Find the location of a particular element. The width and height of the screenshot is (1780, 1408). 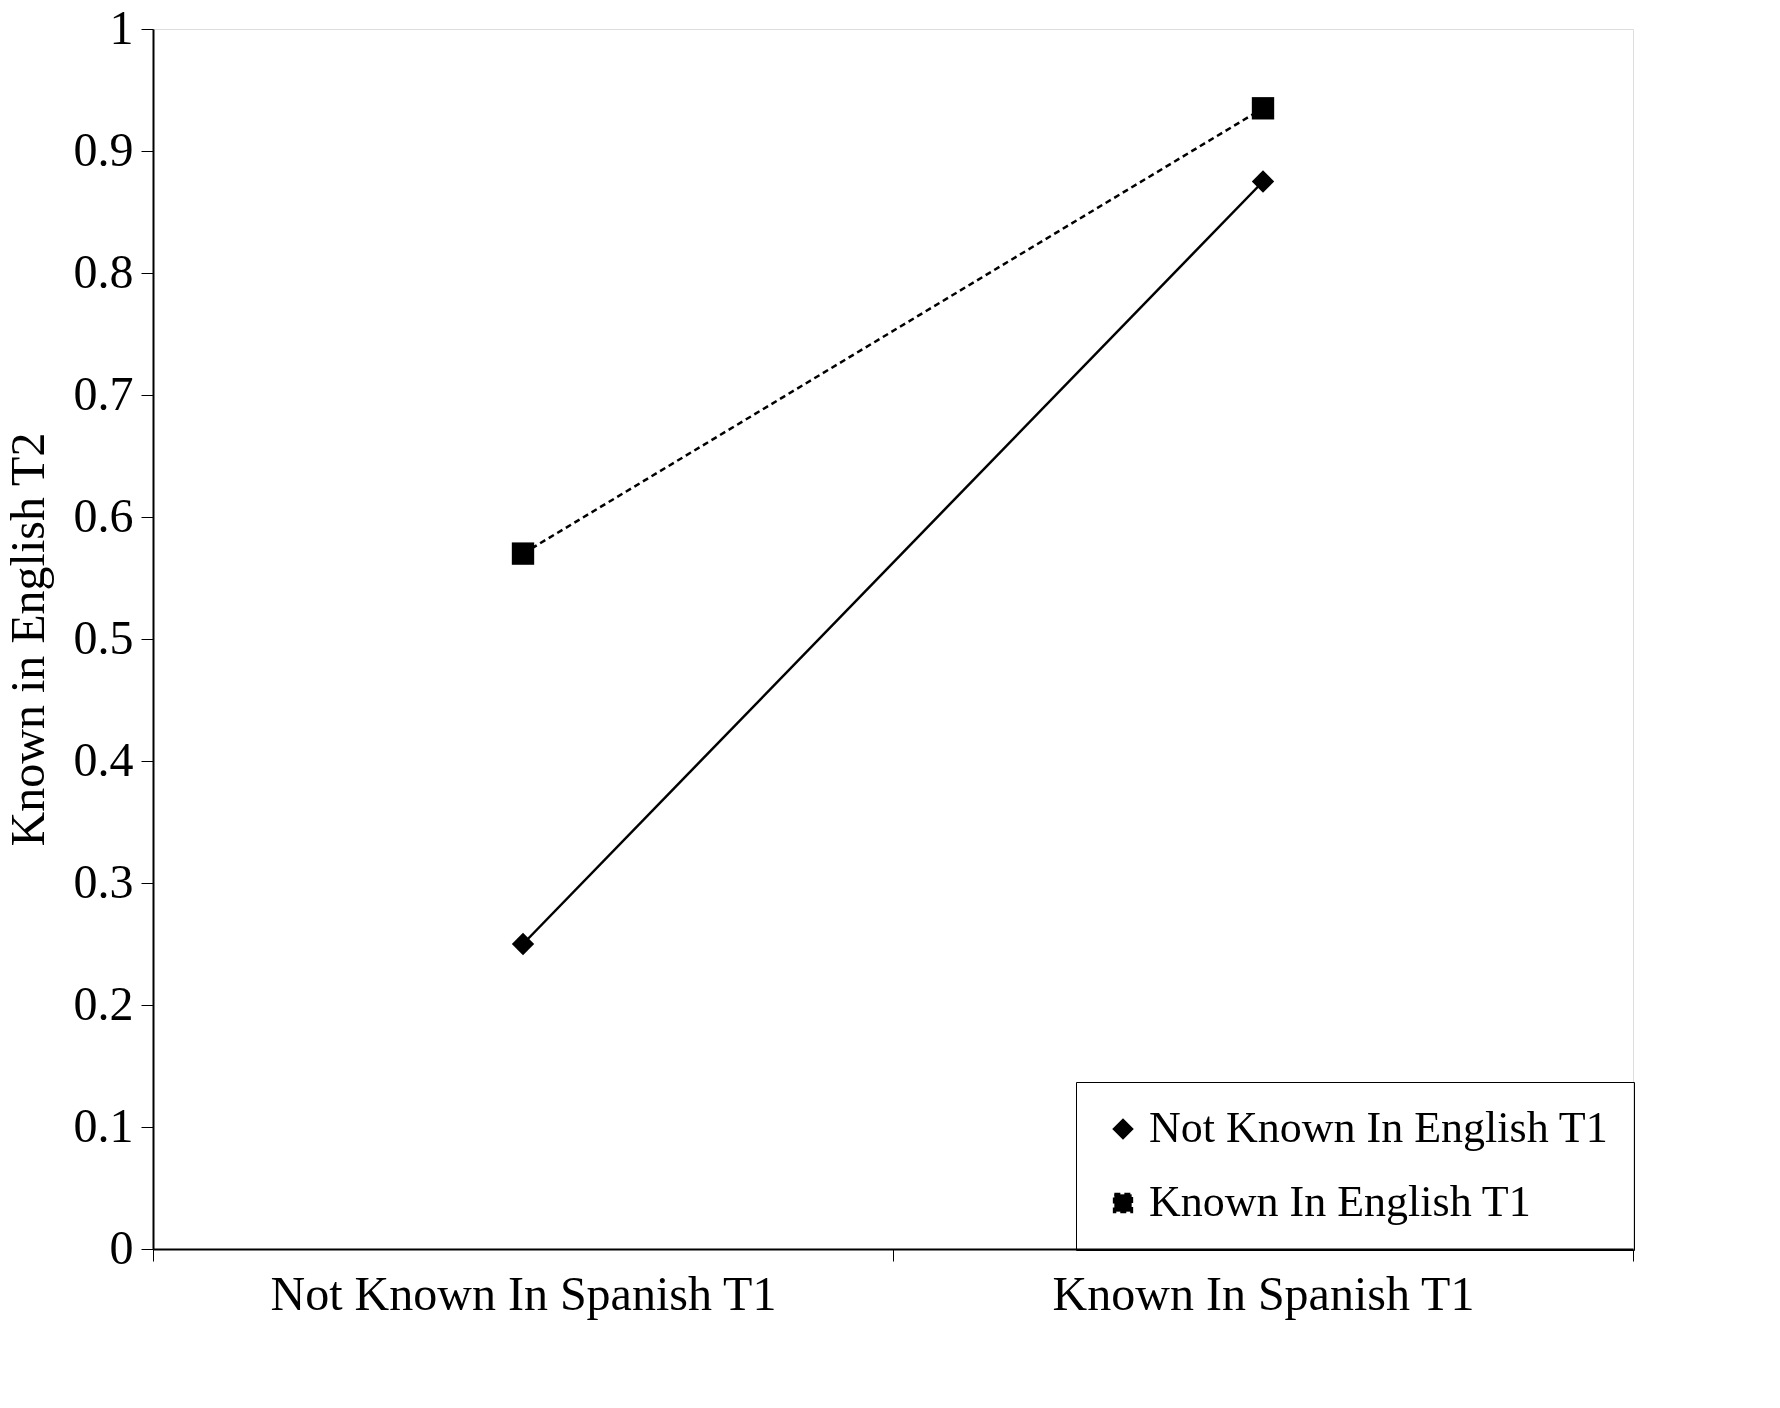

y-tick-label: 0.9 is located at coordinates (103, 149).